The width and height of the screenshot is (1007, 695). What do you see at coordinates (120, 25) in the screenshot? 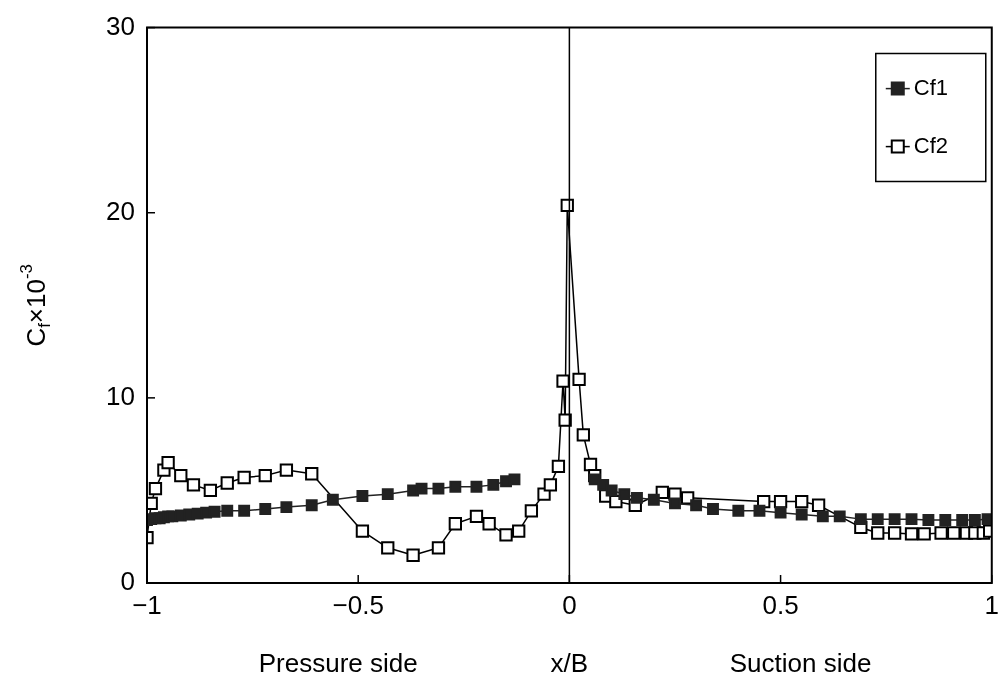
I see `y-tick-label: 30` at bounding box center [120, 25].